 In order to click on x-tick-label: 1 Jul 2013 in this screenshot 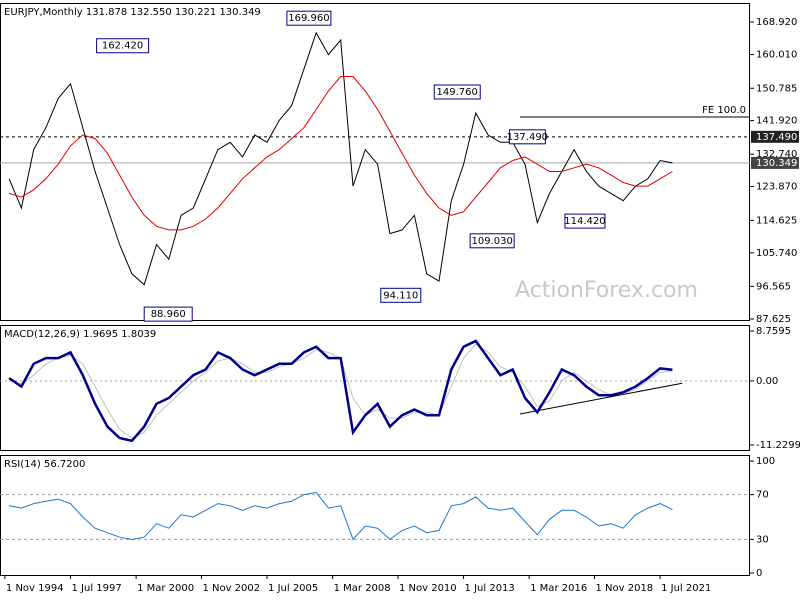, I will do `click(490, 588)`.